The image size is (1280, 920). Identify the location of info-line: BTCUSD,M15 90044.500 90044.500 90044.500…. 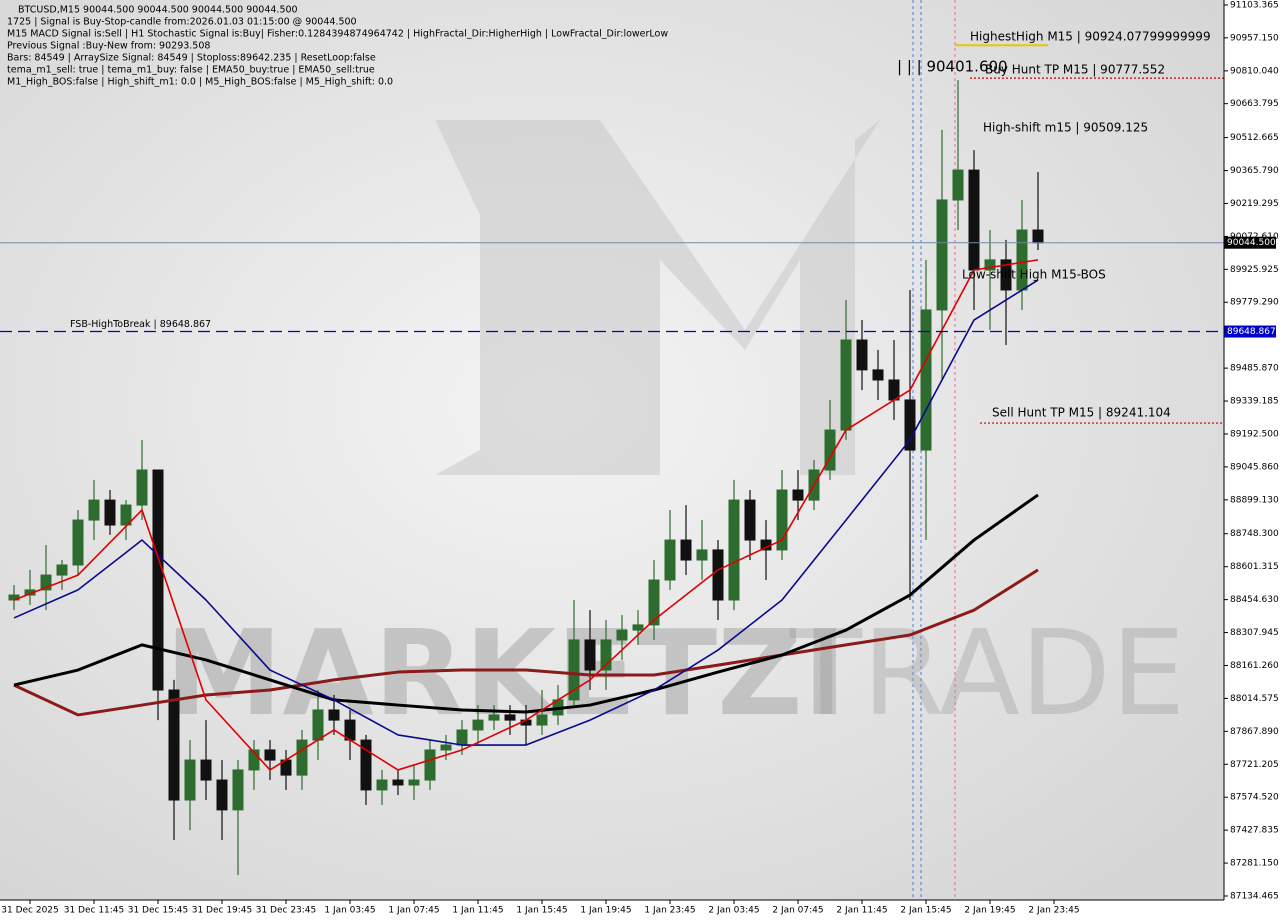
(158, 10).